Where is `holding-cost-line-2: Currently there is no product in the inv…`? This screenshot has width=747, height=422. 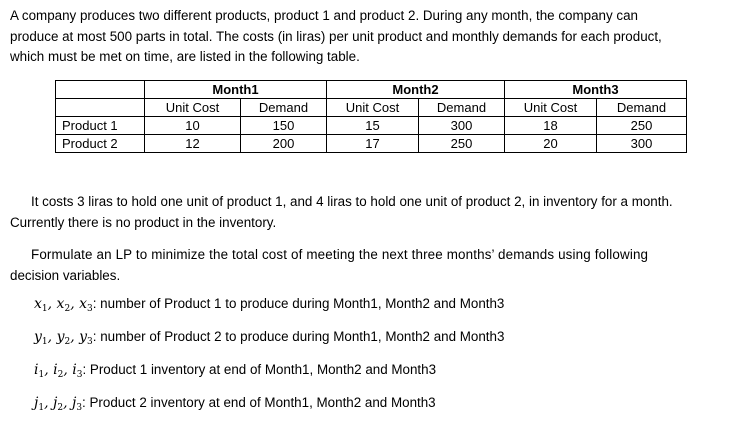
holding-cost-line-2: Currently there is no product in the inv… is located at coordinates (143, 222).